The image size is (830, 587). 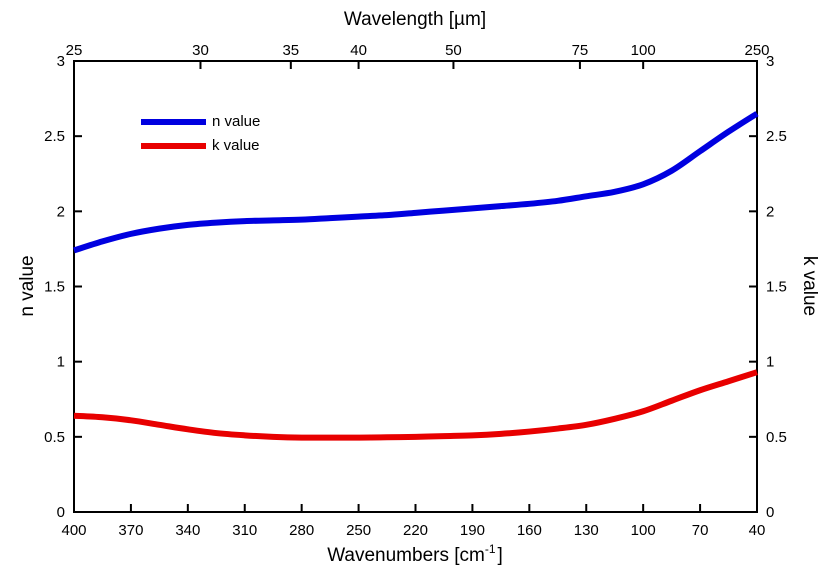 What do you see at coordinates (236, 145) in the screenshot?
I see `legend-label-k-value: k value` at bounding box center [236, 145].